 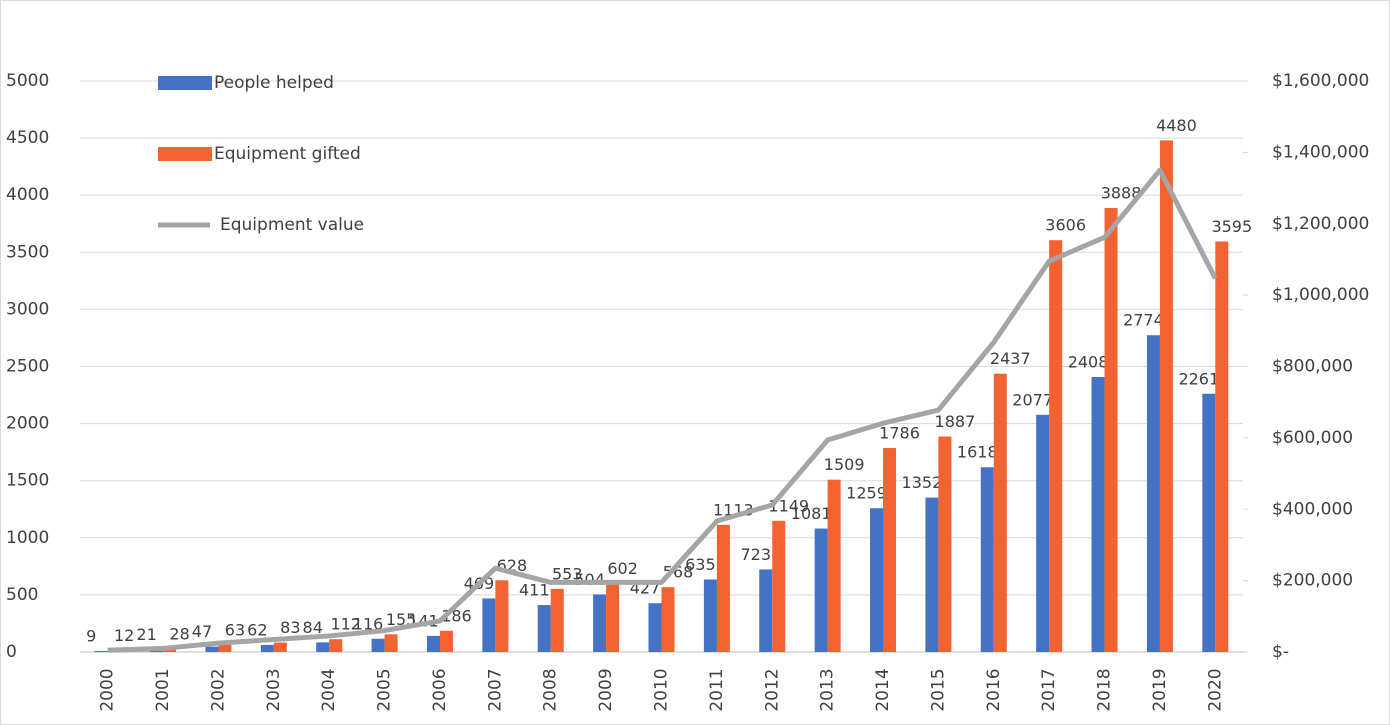 What do you see at coordinates (27, 138) in the screenshot?
I see `y-tick-label: 4500` at bounding box center [27, 138].